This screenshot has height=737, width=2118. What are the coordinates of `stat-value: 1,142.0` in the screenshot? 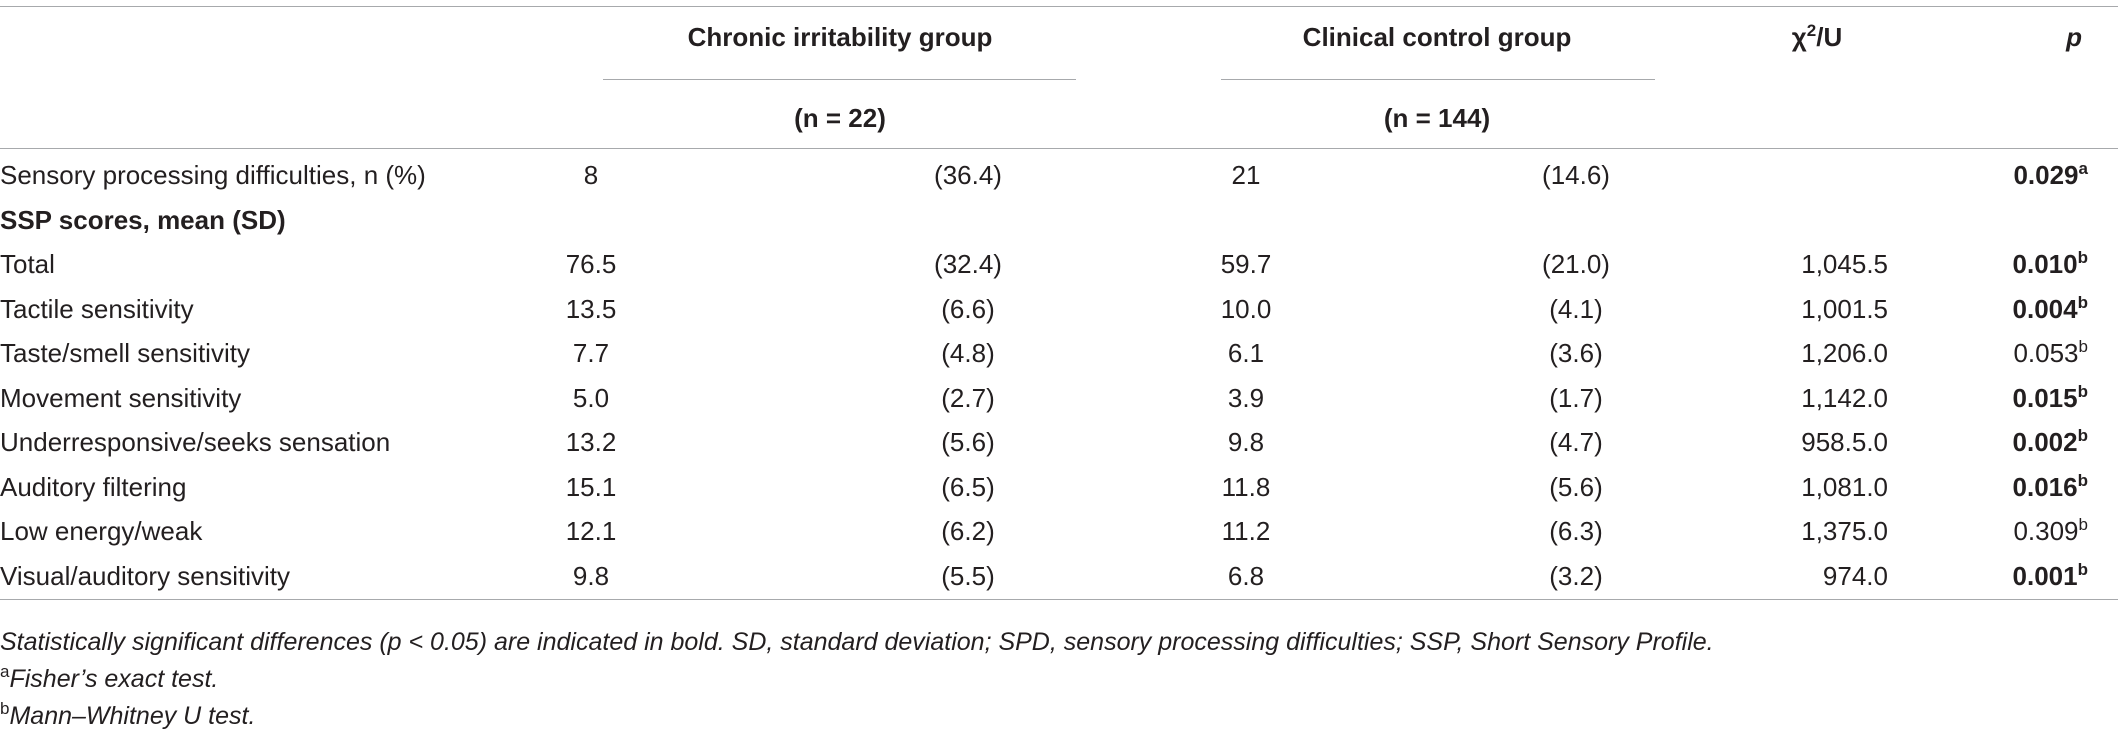 It's located at (1844, 397).